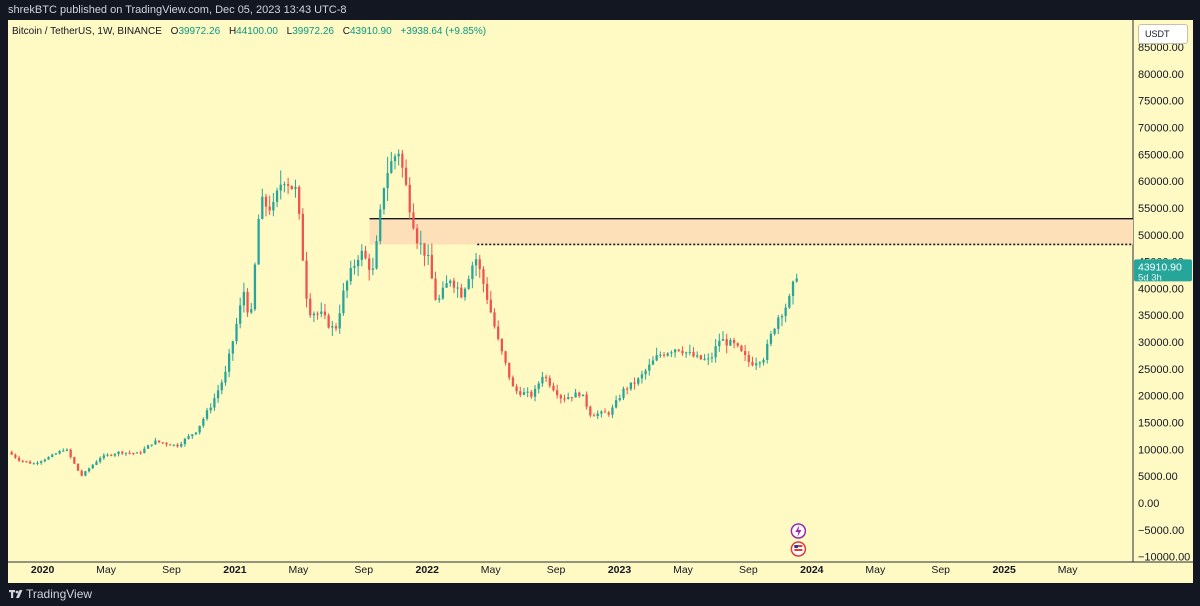  What do you see at coordinates (235, 570) in the screenshot?
I see `time-axis-label: 2021` at bounding box center [235, 570].